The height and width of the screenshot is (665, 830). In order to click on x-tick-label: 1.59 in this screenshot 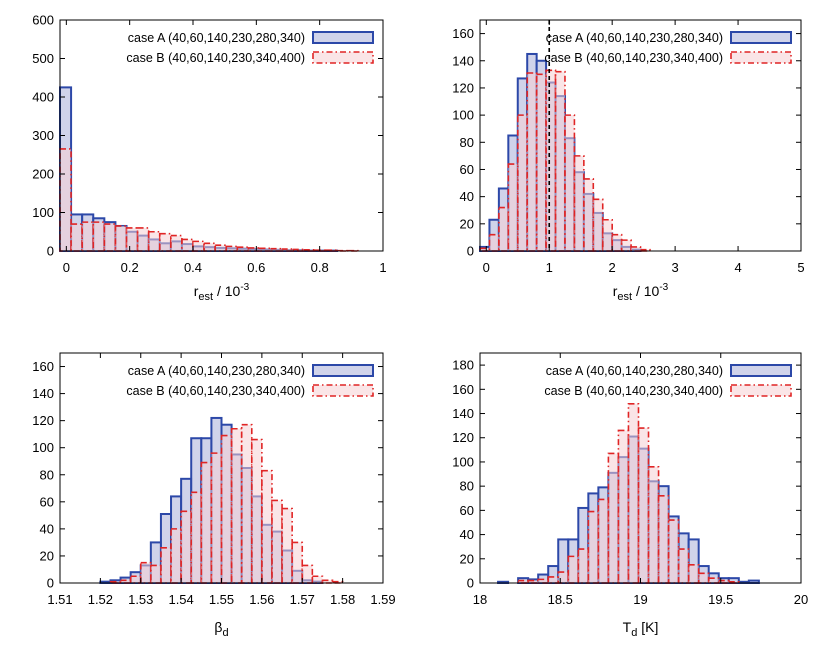, I will do `click(382, 599)`.